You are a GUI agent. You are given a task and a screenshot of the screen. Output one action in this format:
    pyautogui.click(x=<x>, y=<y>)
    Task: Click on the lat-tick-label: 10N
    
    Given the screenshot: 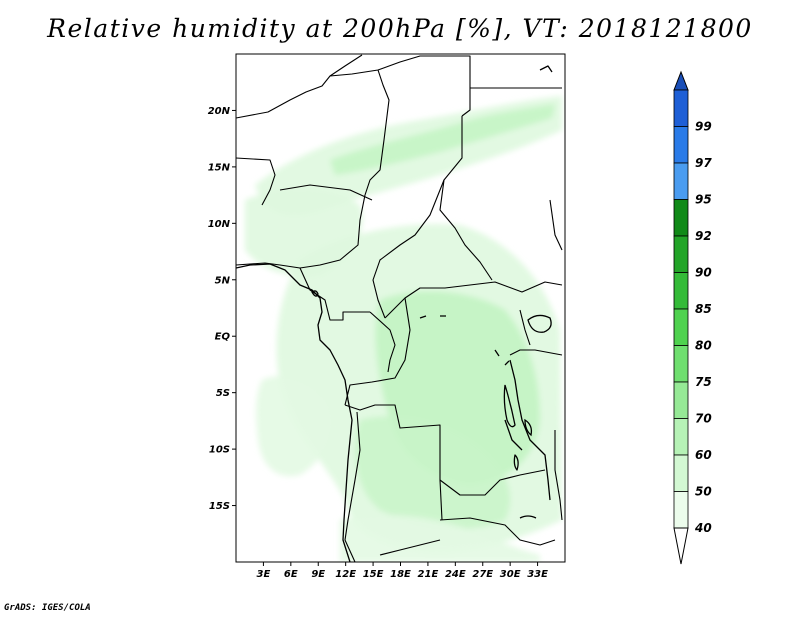 What is the action you would take?
    pyautogui.click(x=219, y=224)
    